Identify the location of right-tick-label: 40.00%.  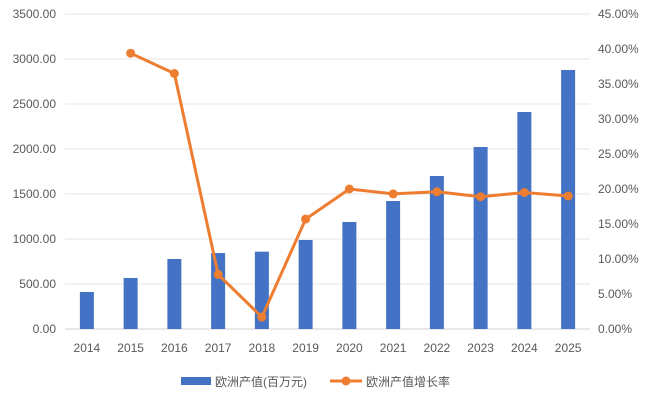
(618, 49).